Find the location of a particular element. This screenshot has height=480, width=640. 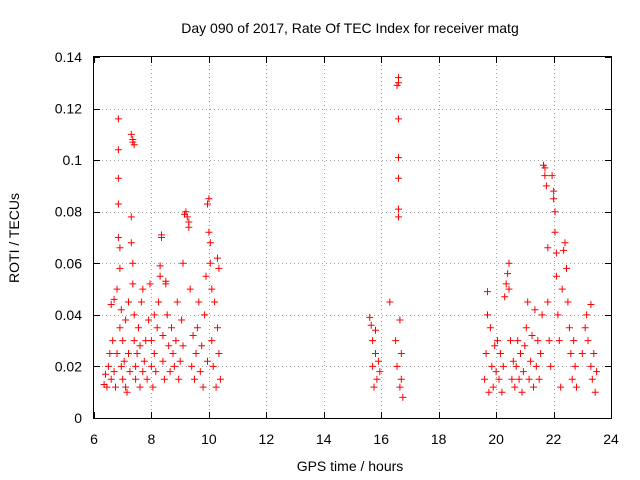

x-tick-label: 18 is located at coordinates (439, 439).